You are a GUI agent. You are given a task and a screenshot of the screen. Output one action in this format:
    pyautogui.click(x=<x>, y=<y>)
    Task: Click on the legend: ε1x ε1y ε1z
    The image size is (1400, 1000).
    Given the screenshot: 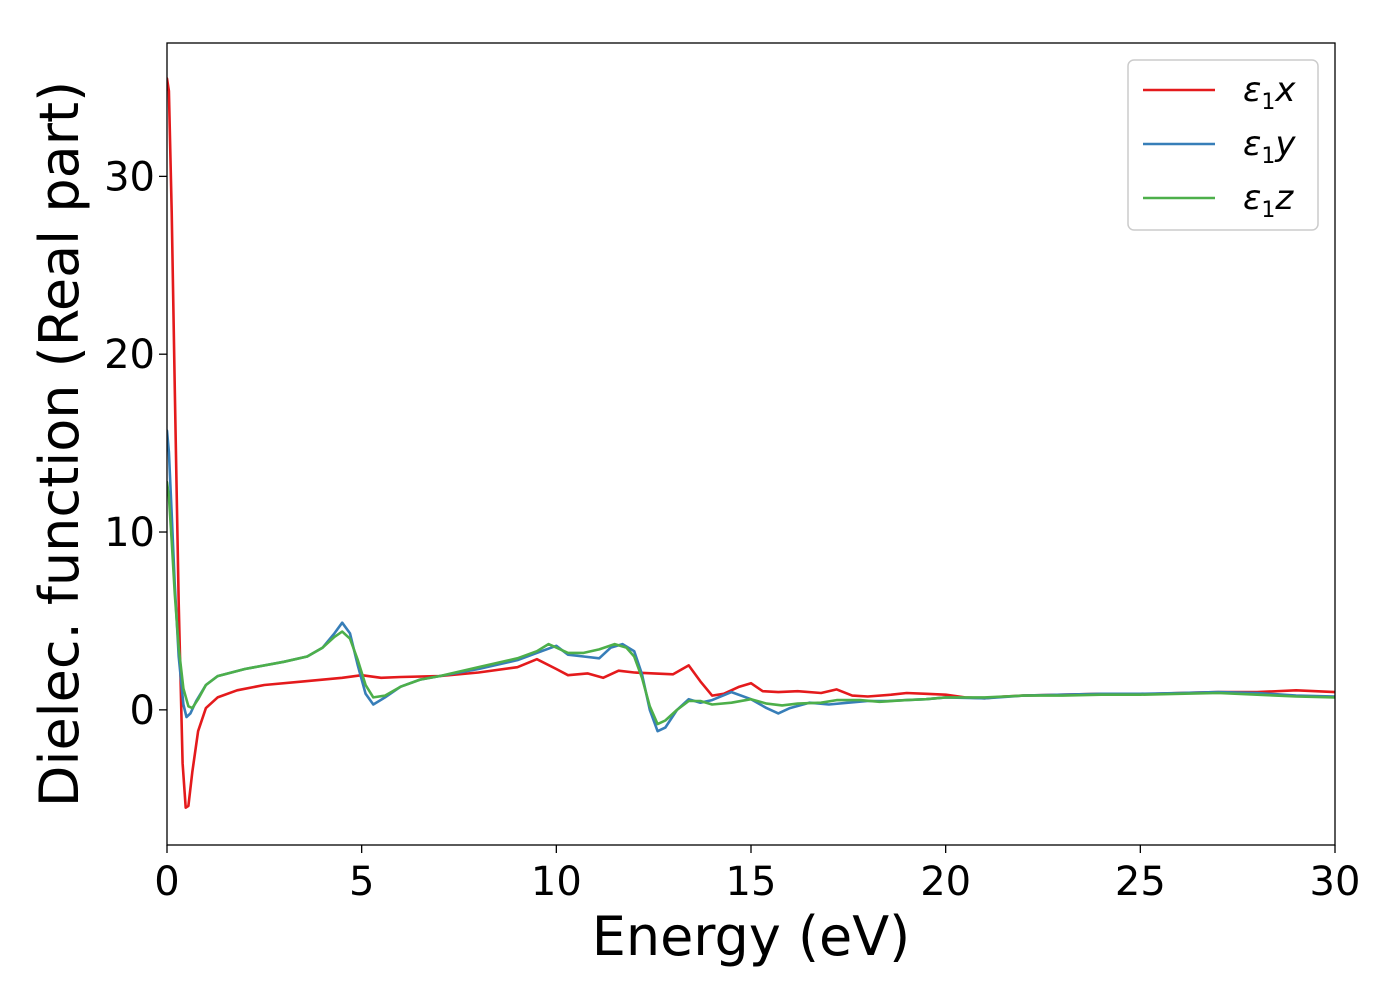 What is the action you would take?
    pyautogui.click(x=1223, y=145)
    